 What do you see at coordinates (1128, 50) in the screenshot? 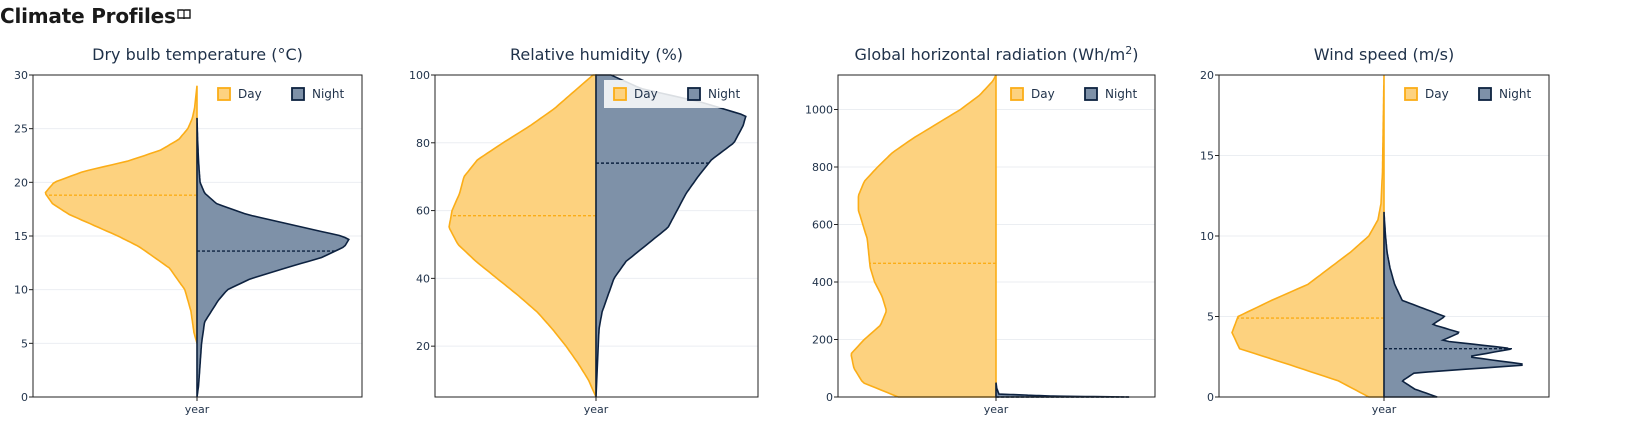
I see `chart-title-sup: 2` at bounding box center [1128, 50].